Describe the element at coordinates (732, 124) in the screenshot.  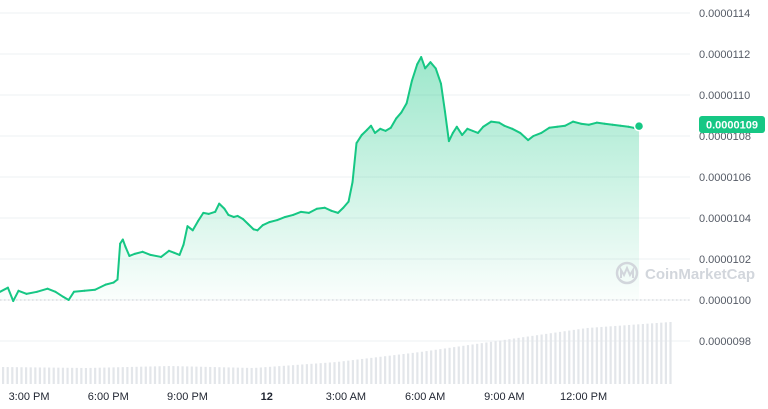
I see `current-price-badge-bg` at that location.